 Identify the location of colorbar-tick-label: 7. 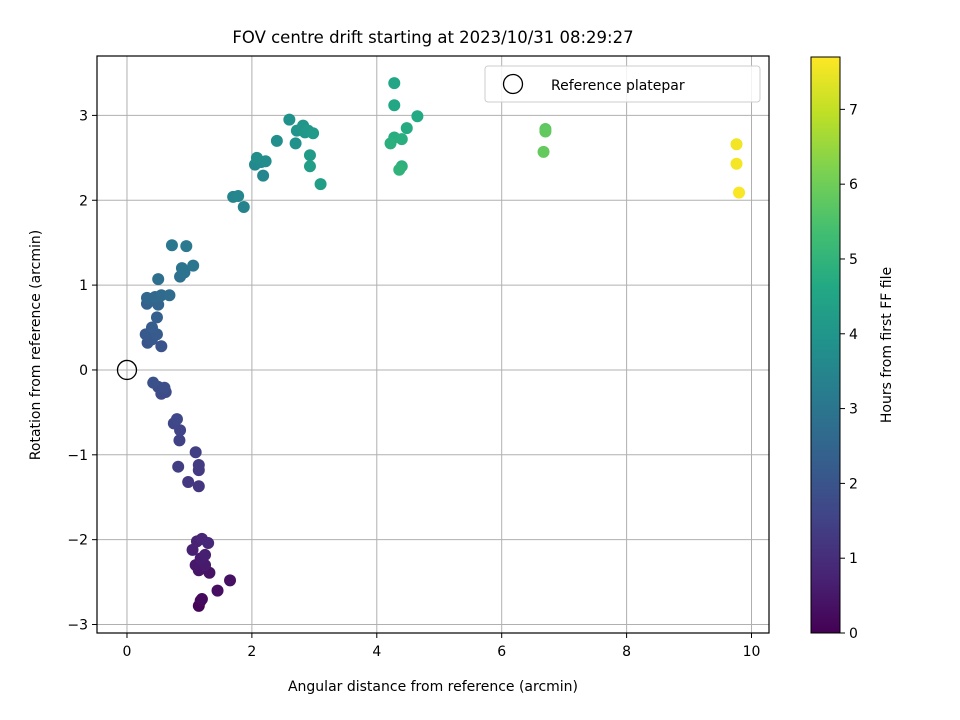
(853, 110).